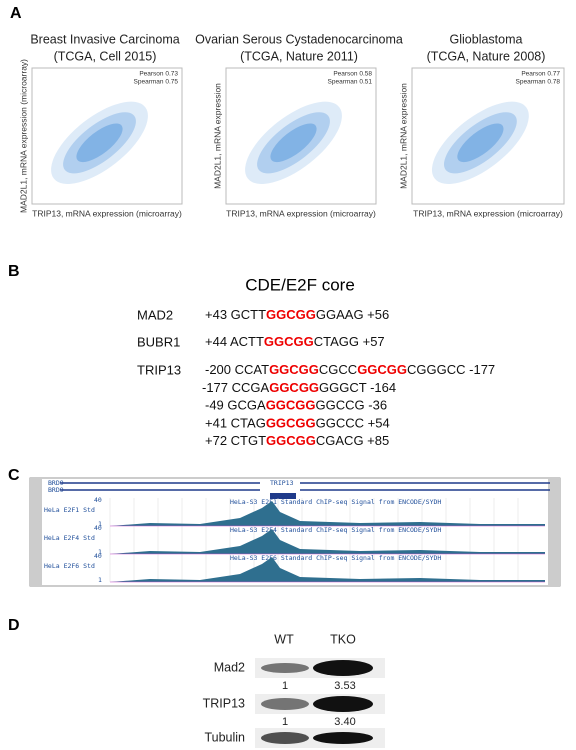  What do you see at coordinates (352, 314) in the screenshot?
I see `sequence-part: GGAAG +56` at bounding box center [352, 314].